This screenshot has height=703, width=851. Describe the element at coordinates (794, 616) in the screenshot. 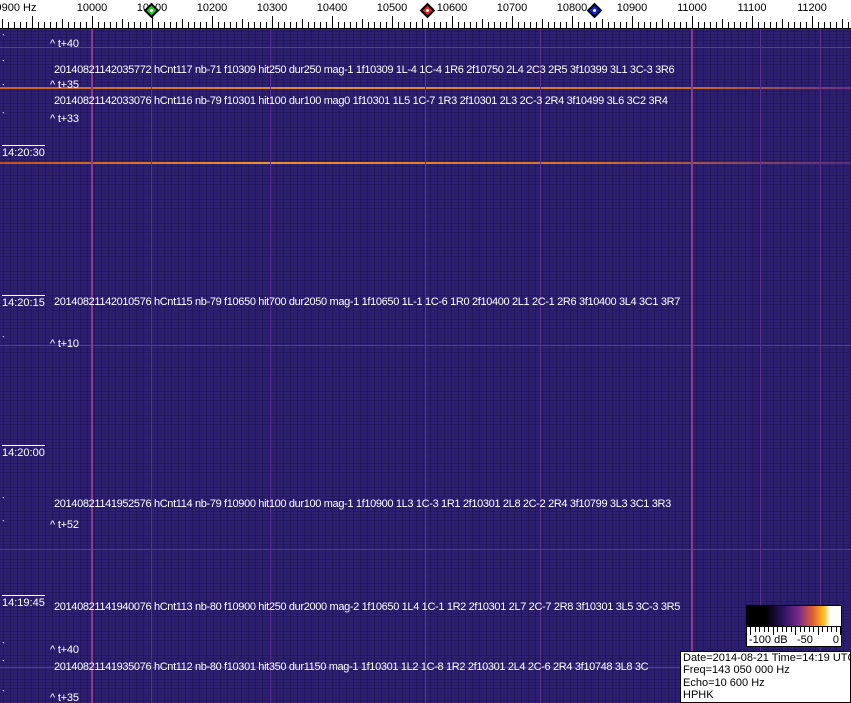

I see `colorbar-gradient` at that location.